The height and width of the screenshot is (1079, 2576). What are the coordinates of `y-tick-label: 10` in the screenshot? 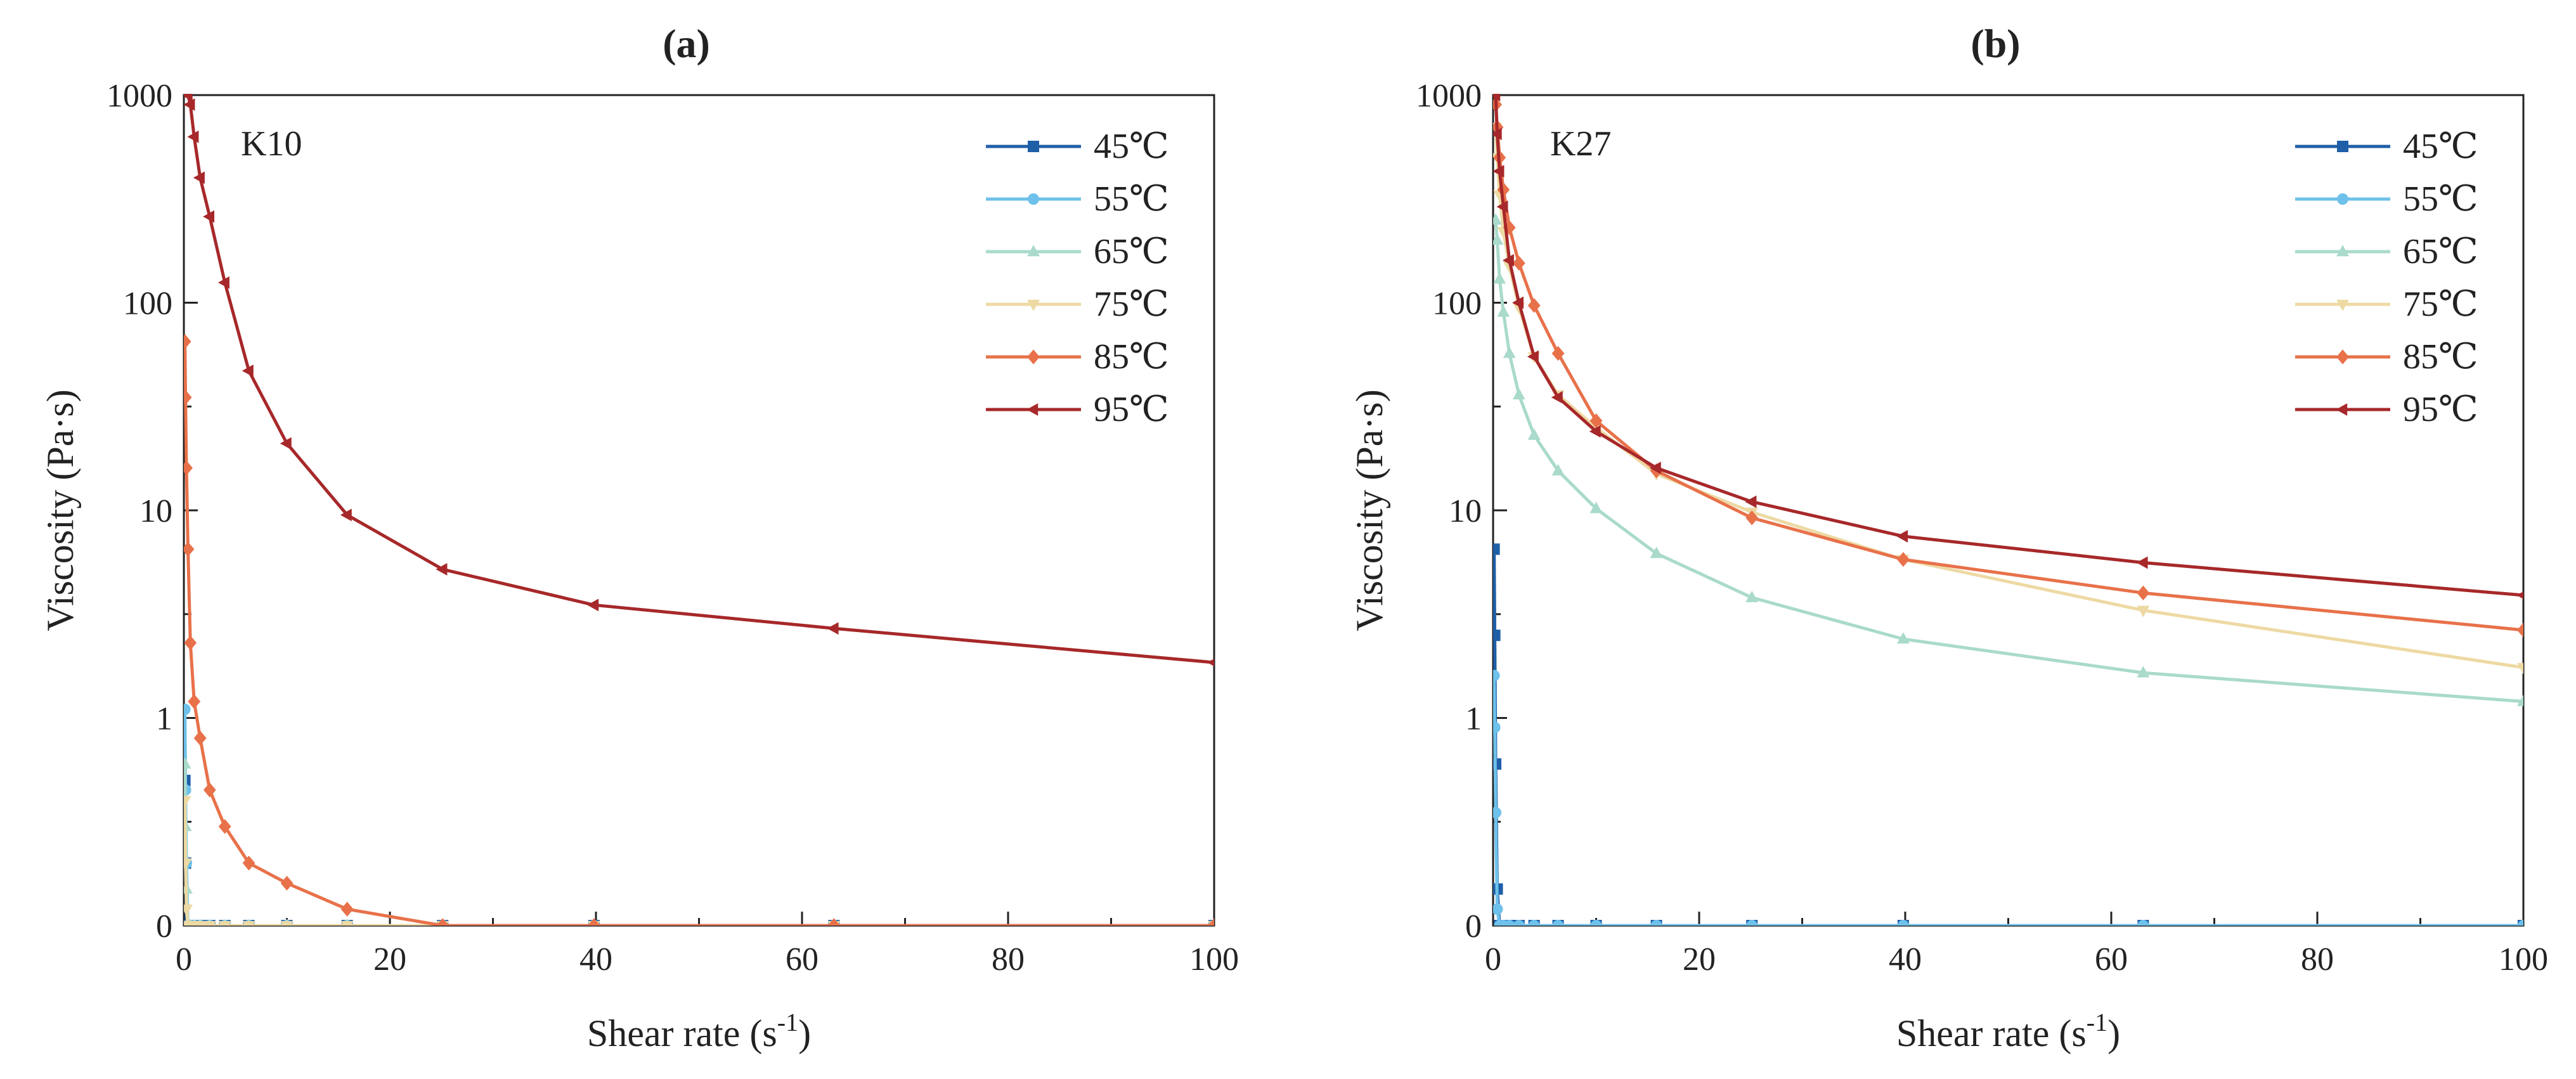 It's located at (1465, 511).